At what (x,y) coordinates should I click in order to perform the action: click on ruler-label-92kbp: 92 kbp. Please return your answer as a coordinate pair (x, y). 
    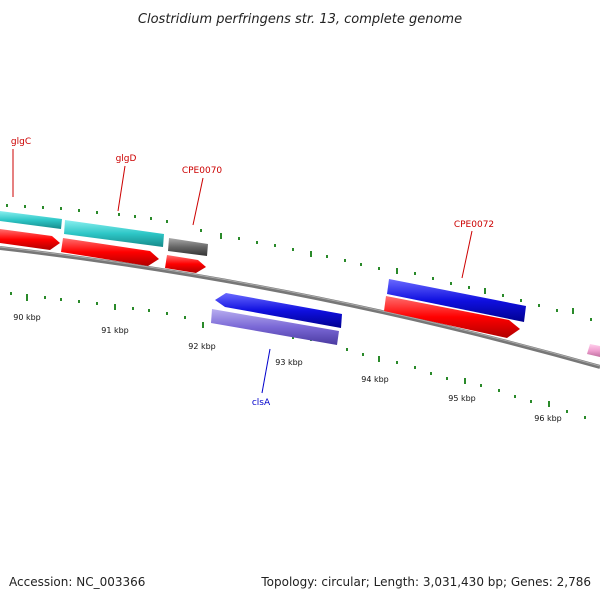
    Looking at the image, I should click on (202, 346).